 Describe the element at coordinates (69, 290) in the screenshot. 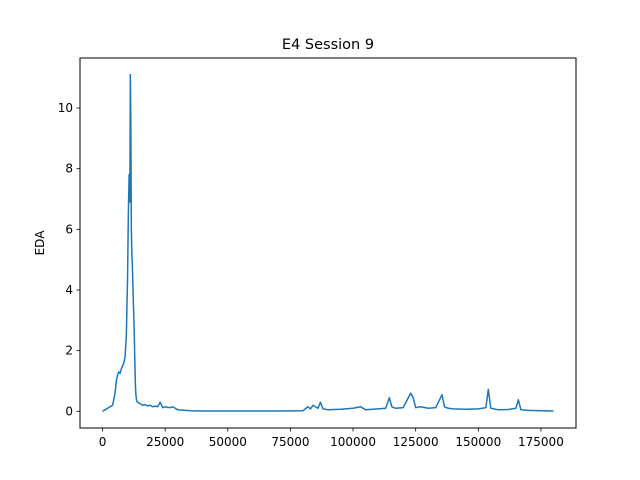

I see `y-tick-label: 4` at that location.